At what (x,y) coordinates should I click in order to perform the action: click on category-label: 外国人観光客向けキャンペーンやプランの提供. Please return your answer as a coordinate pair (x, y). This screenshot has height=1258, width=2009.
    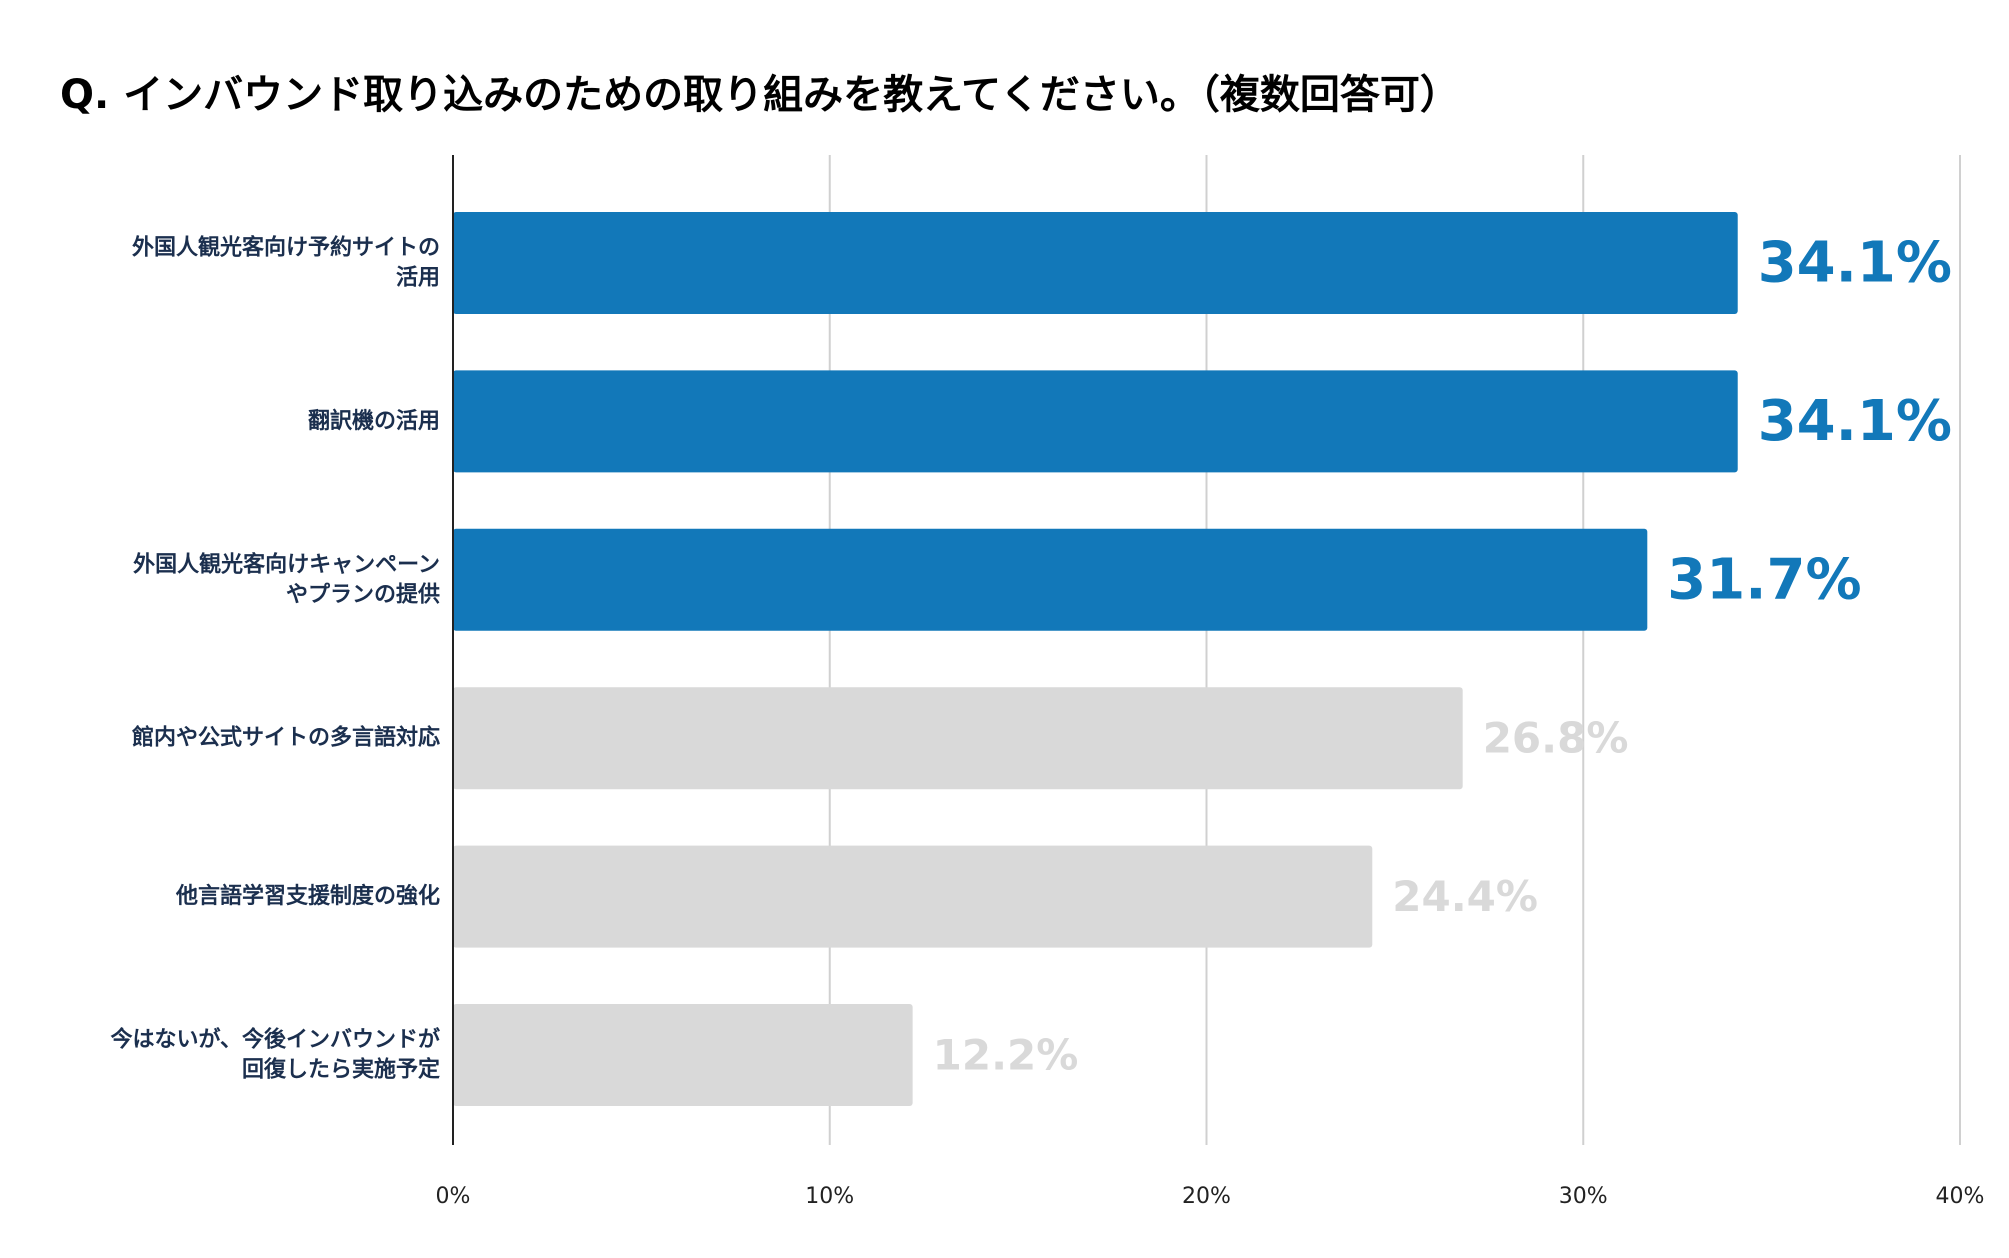
    Looking at the image, I should click on (286, 579).